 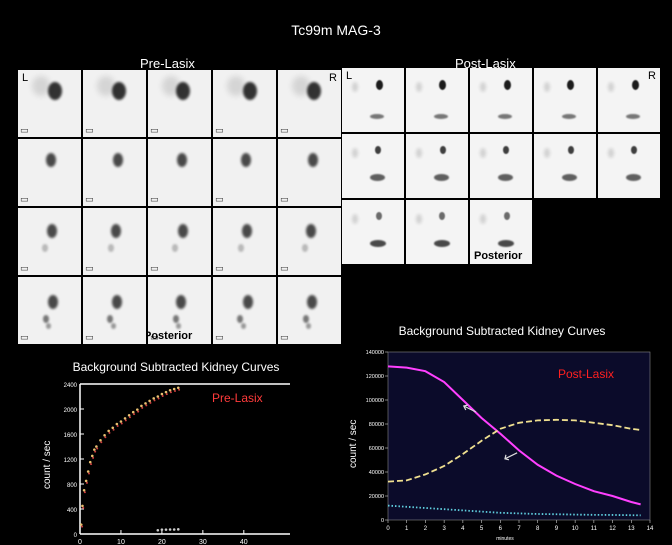 What do you see at coordinates (167, 63) in the screenshot?
I see `pre-lasix-heading: Pre-Lasix` at bounding box center [167, 63].